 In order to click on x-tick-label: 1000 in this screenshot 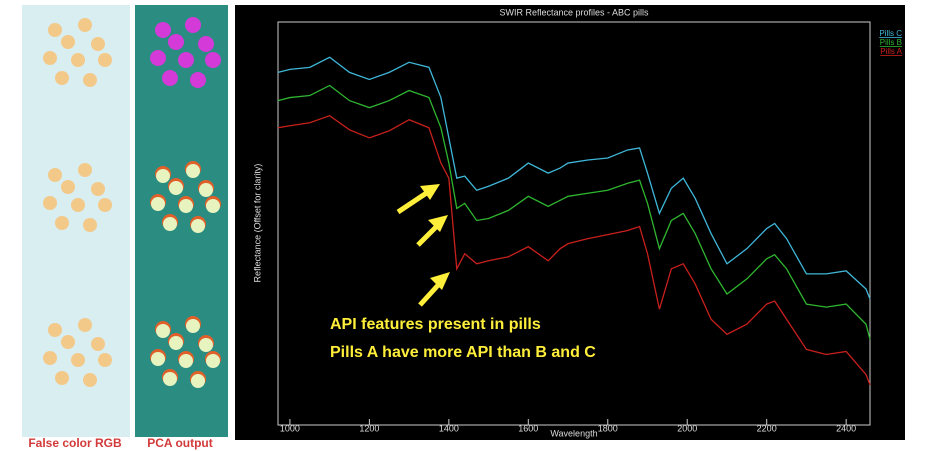, I will do `click(290, 428)`.